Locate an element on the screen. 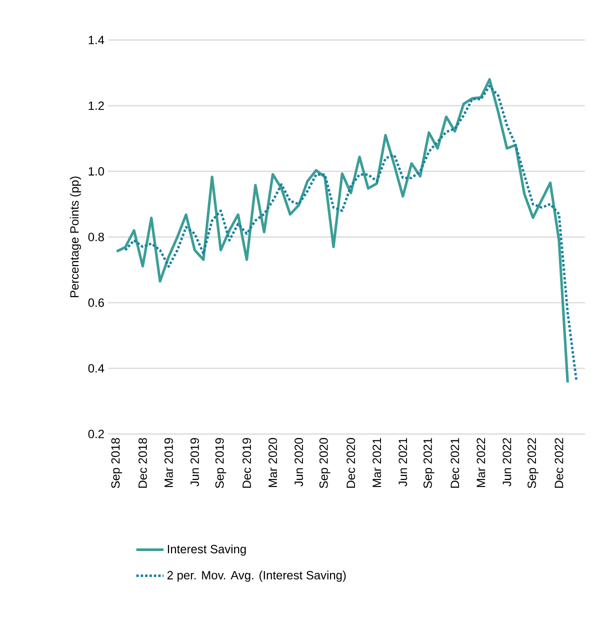  legend-label: 2 per. Mov. Avg. (Interest Saving) is located at coordinates (256, 576).